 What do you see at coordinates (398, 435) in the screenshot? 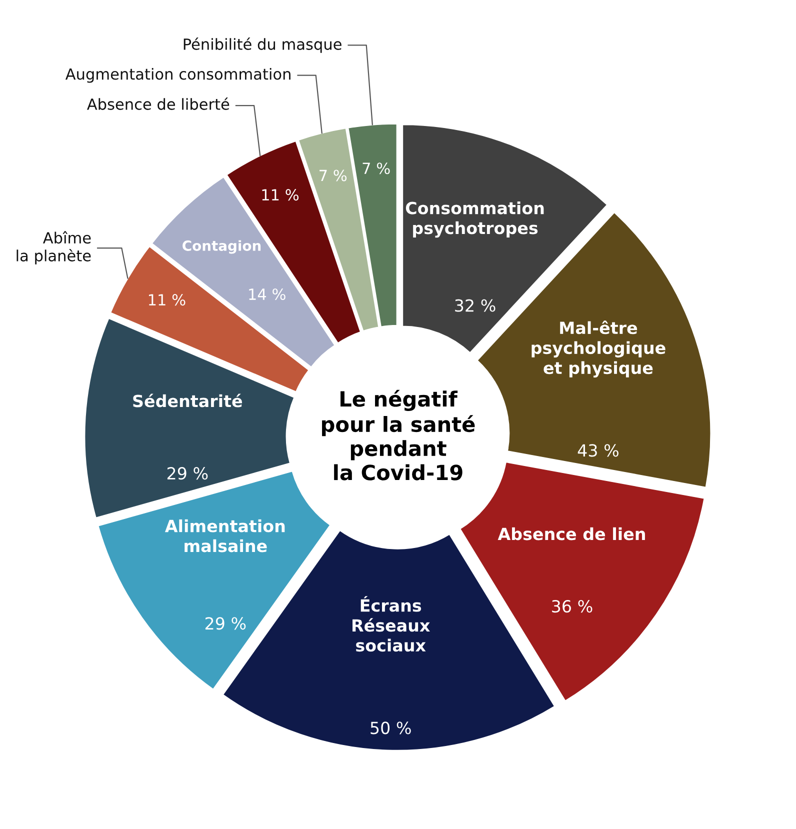
I see `text: Le négatif pour la santé pendant la Covid-19` at bounding box center [398, 435].